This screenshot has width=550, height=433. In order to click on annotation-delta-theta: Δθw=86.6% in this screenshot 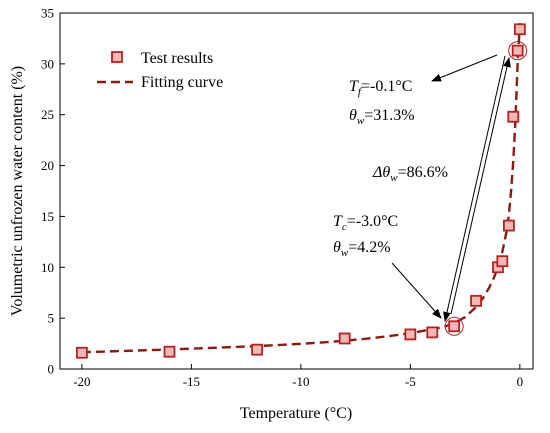, I will do `click(410, 174)`.